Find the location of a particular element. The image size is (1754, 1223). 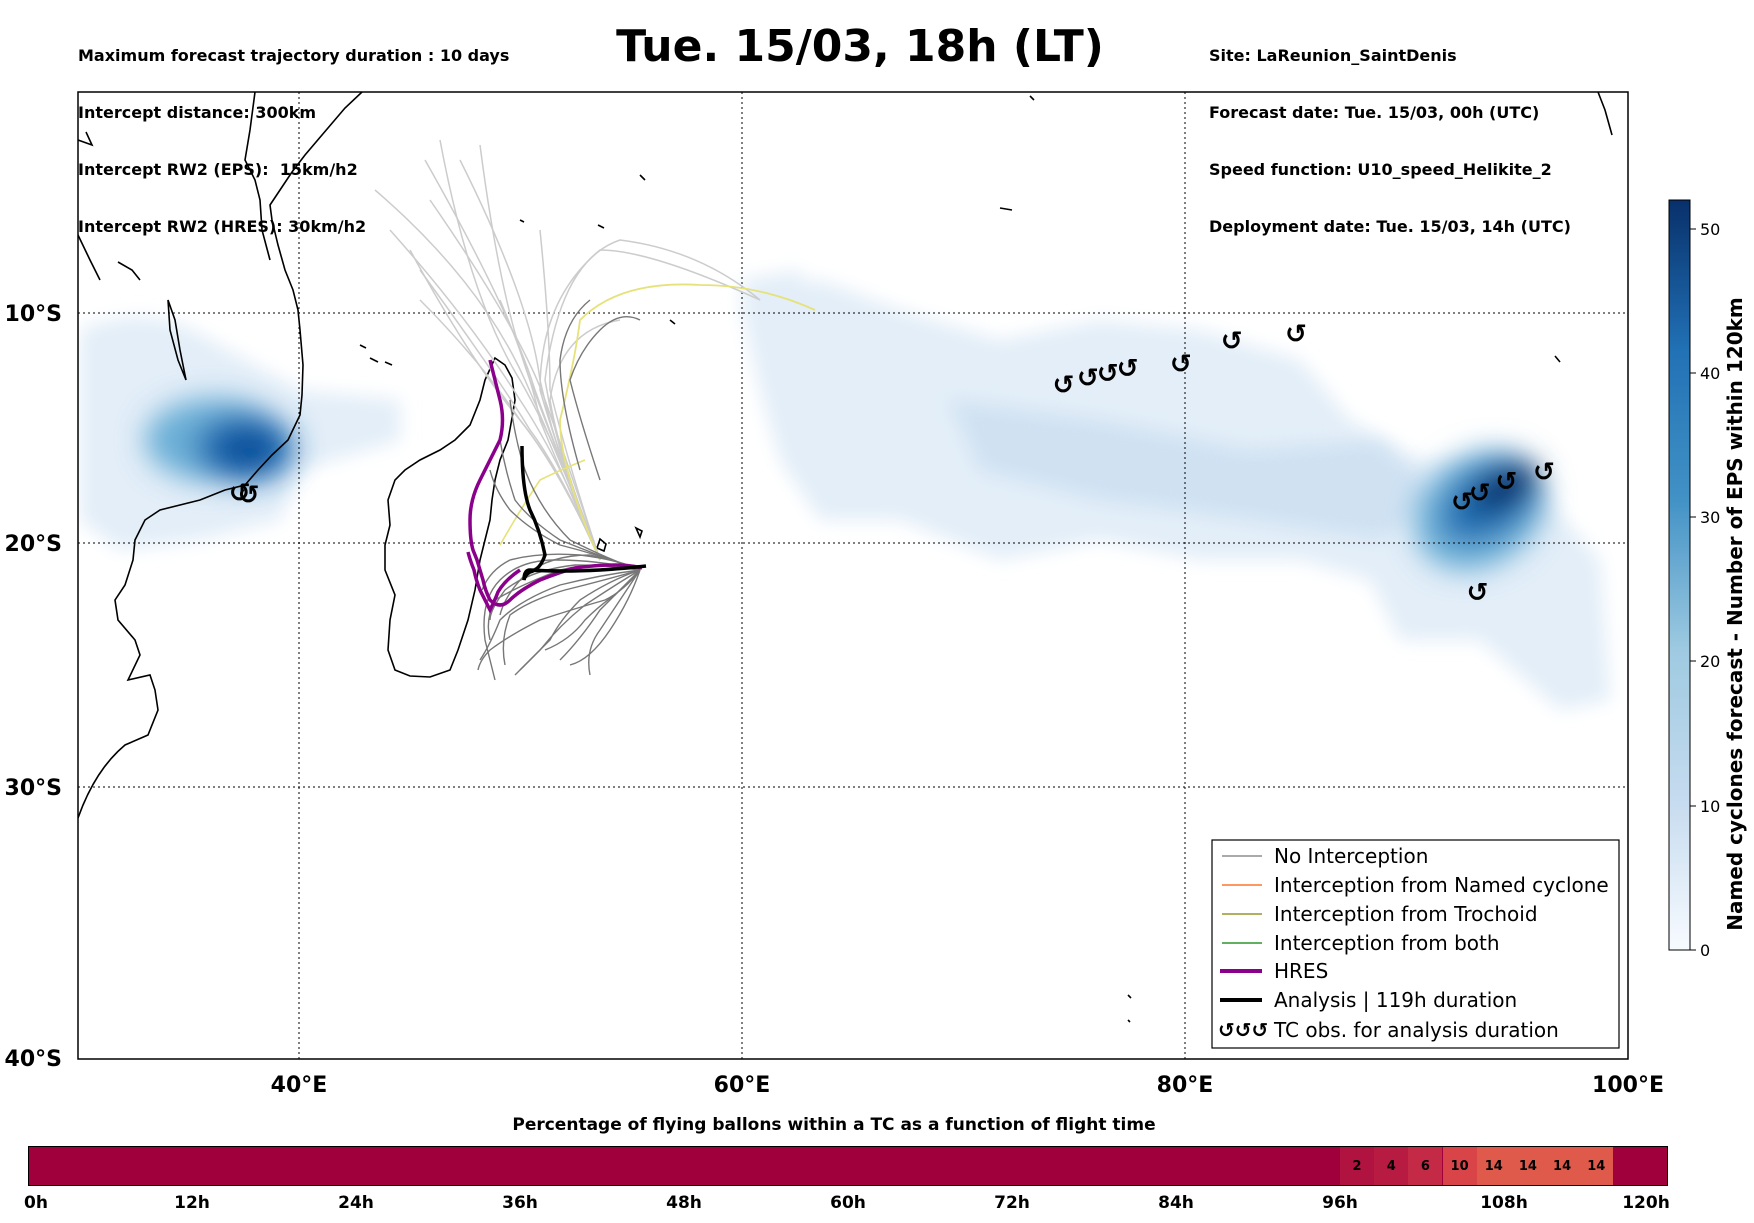

mozambique-coast-east is located at coordinates (89, 257).